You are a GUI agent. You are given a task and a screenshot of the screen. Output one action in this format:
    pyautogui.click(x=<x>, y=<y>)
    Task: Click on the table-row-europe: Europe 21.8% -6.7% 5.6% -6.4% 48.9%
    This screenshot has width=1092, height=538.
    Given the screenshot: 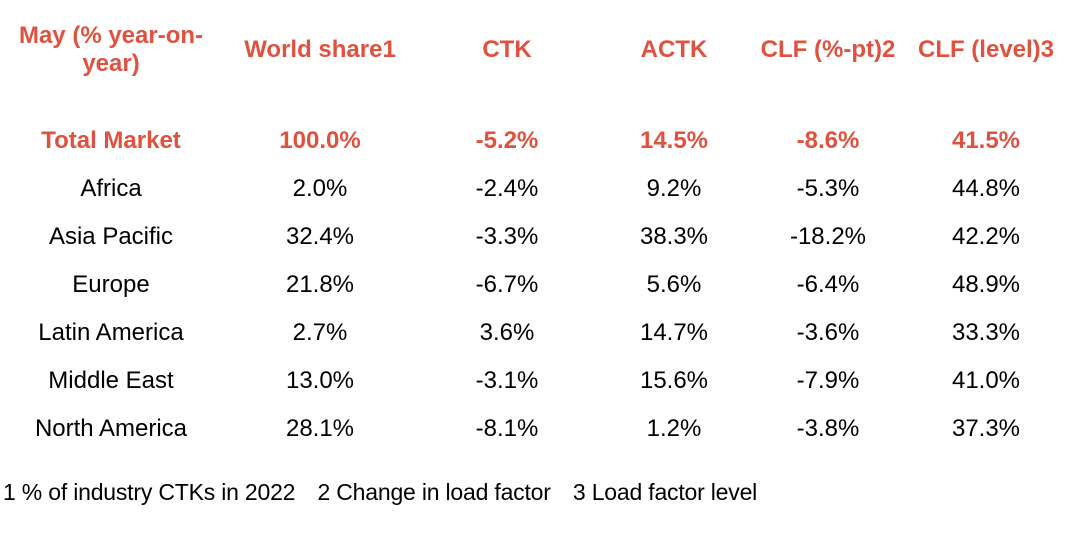 What is the action you would take?
    pyautogui.click(x=534, y=285)
    